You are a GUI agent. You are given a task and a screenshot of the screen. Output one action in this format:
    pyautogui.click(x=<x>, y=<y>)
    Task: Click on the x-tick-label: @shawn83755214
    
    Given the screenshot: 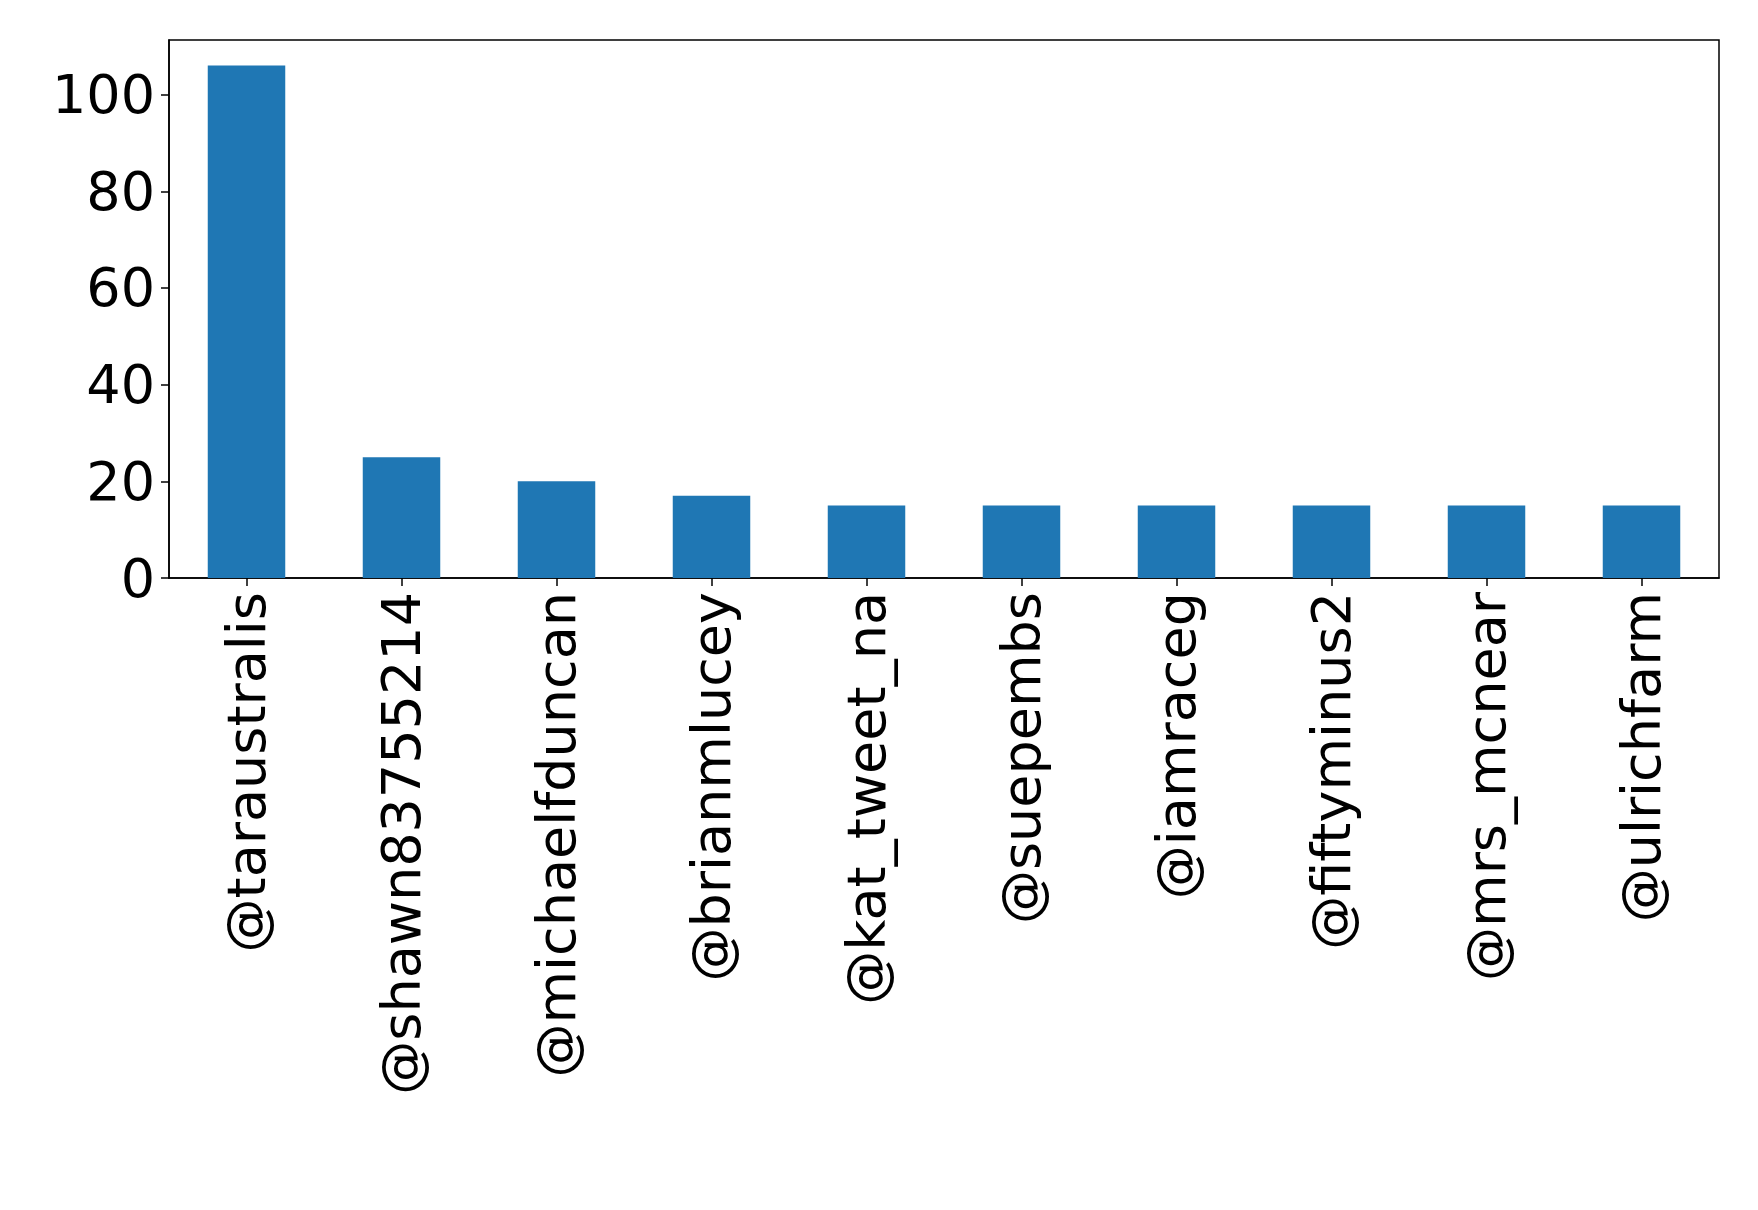 What is the action you would take?
    pyautogui.click(x=401, y=843)
    